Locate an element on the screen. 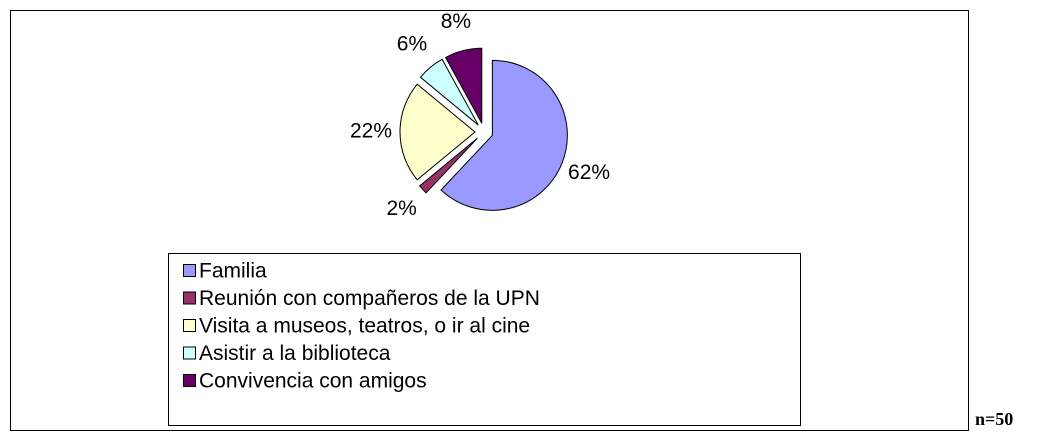  data-label: 6% is located at coordinates (412, 43).